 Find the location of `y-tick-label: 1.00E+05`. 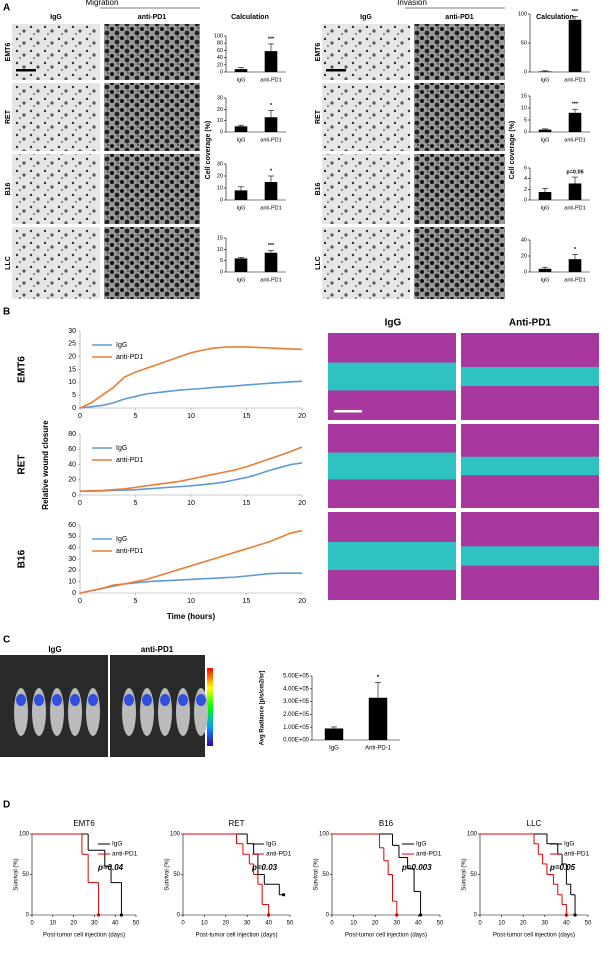

y-tick-label: 1.00E+05 is located at coordinates (296, 728).